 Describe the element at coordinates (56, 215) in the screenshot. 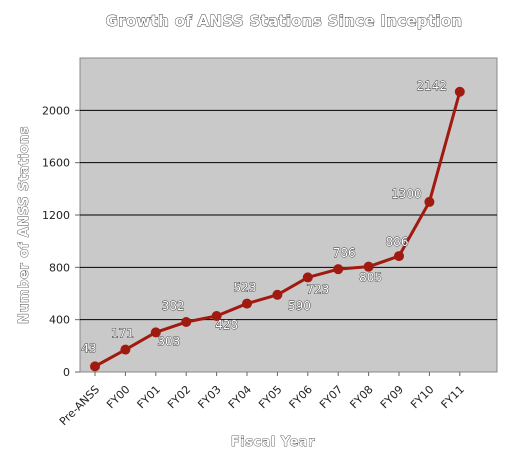

I see `y-tick-label: 1200` at that location.